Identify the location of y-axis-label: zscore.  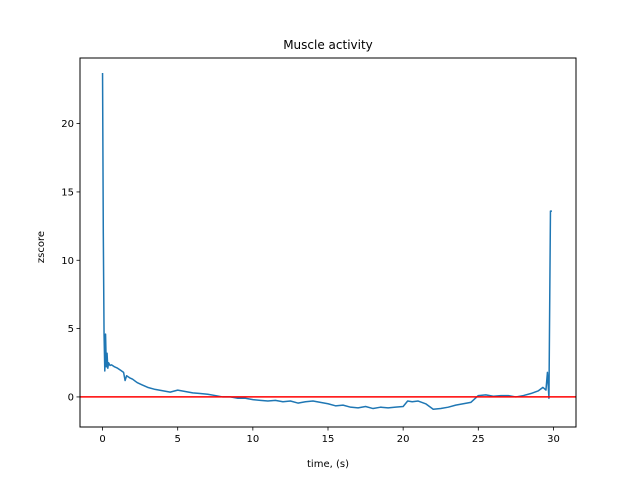
(41, 247).